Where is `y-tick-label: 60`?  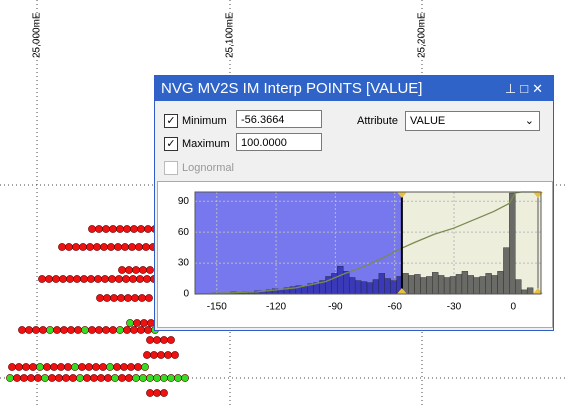
y-tick-label: 60 is located at coordinates (184, 232).